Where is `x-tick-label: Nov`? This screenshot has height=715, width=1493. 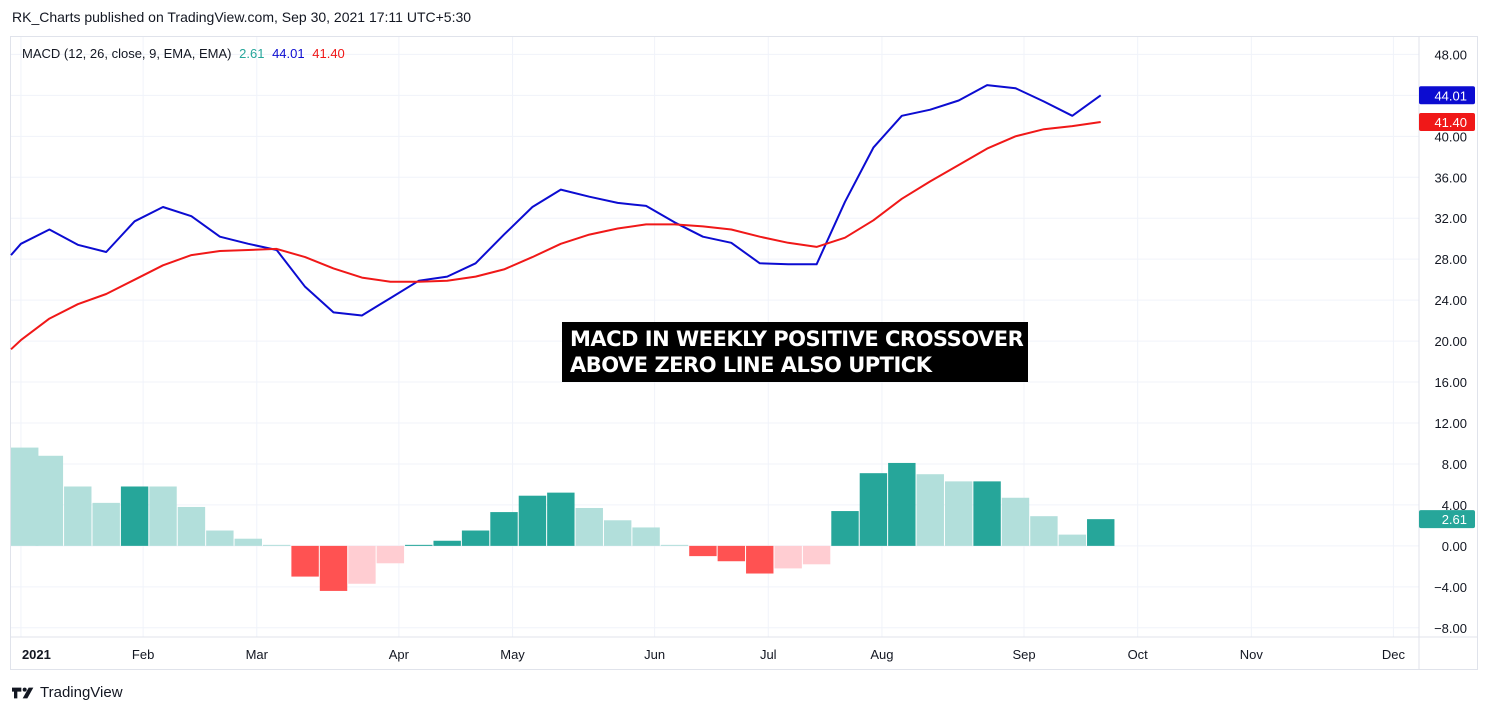
x-tick-label: Nov is located at coordinates (1252, 654).